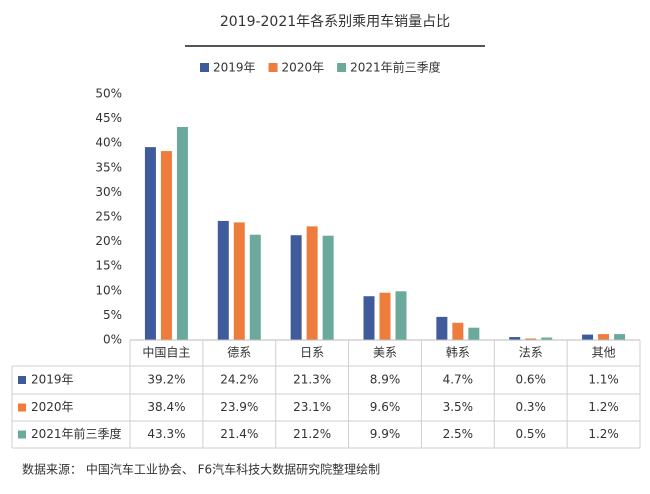 Image resolution: width=650 pixels, height=494 pixels. Describe the element at coordinates (166, 380) in the screenshot. I see `value-label: 39.2%` at that location.